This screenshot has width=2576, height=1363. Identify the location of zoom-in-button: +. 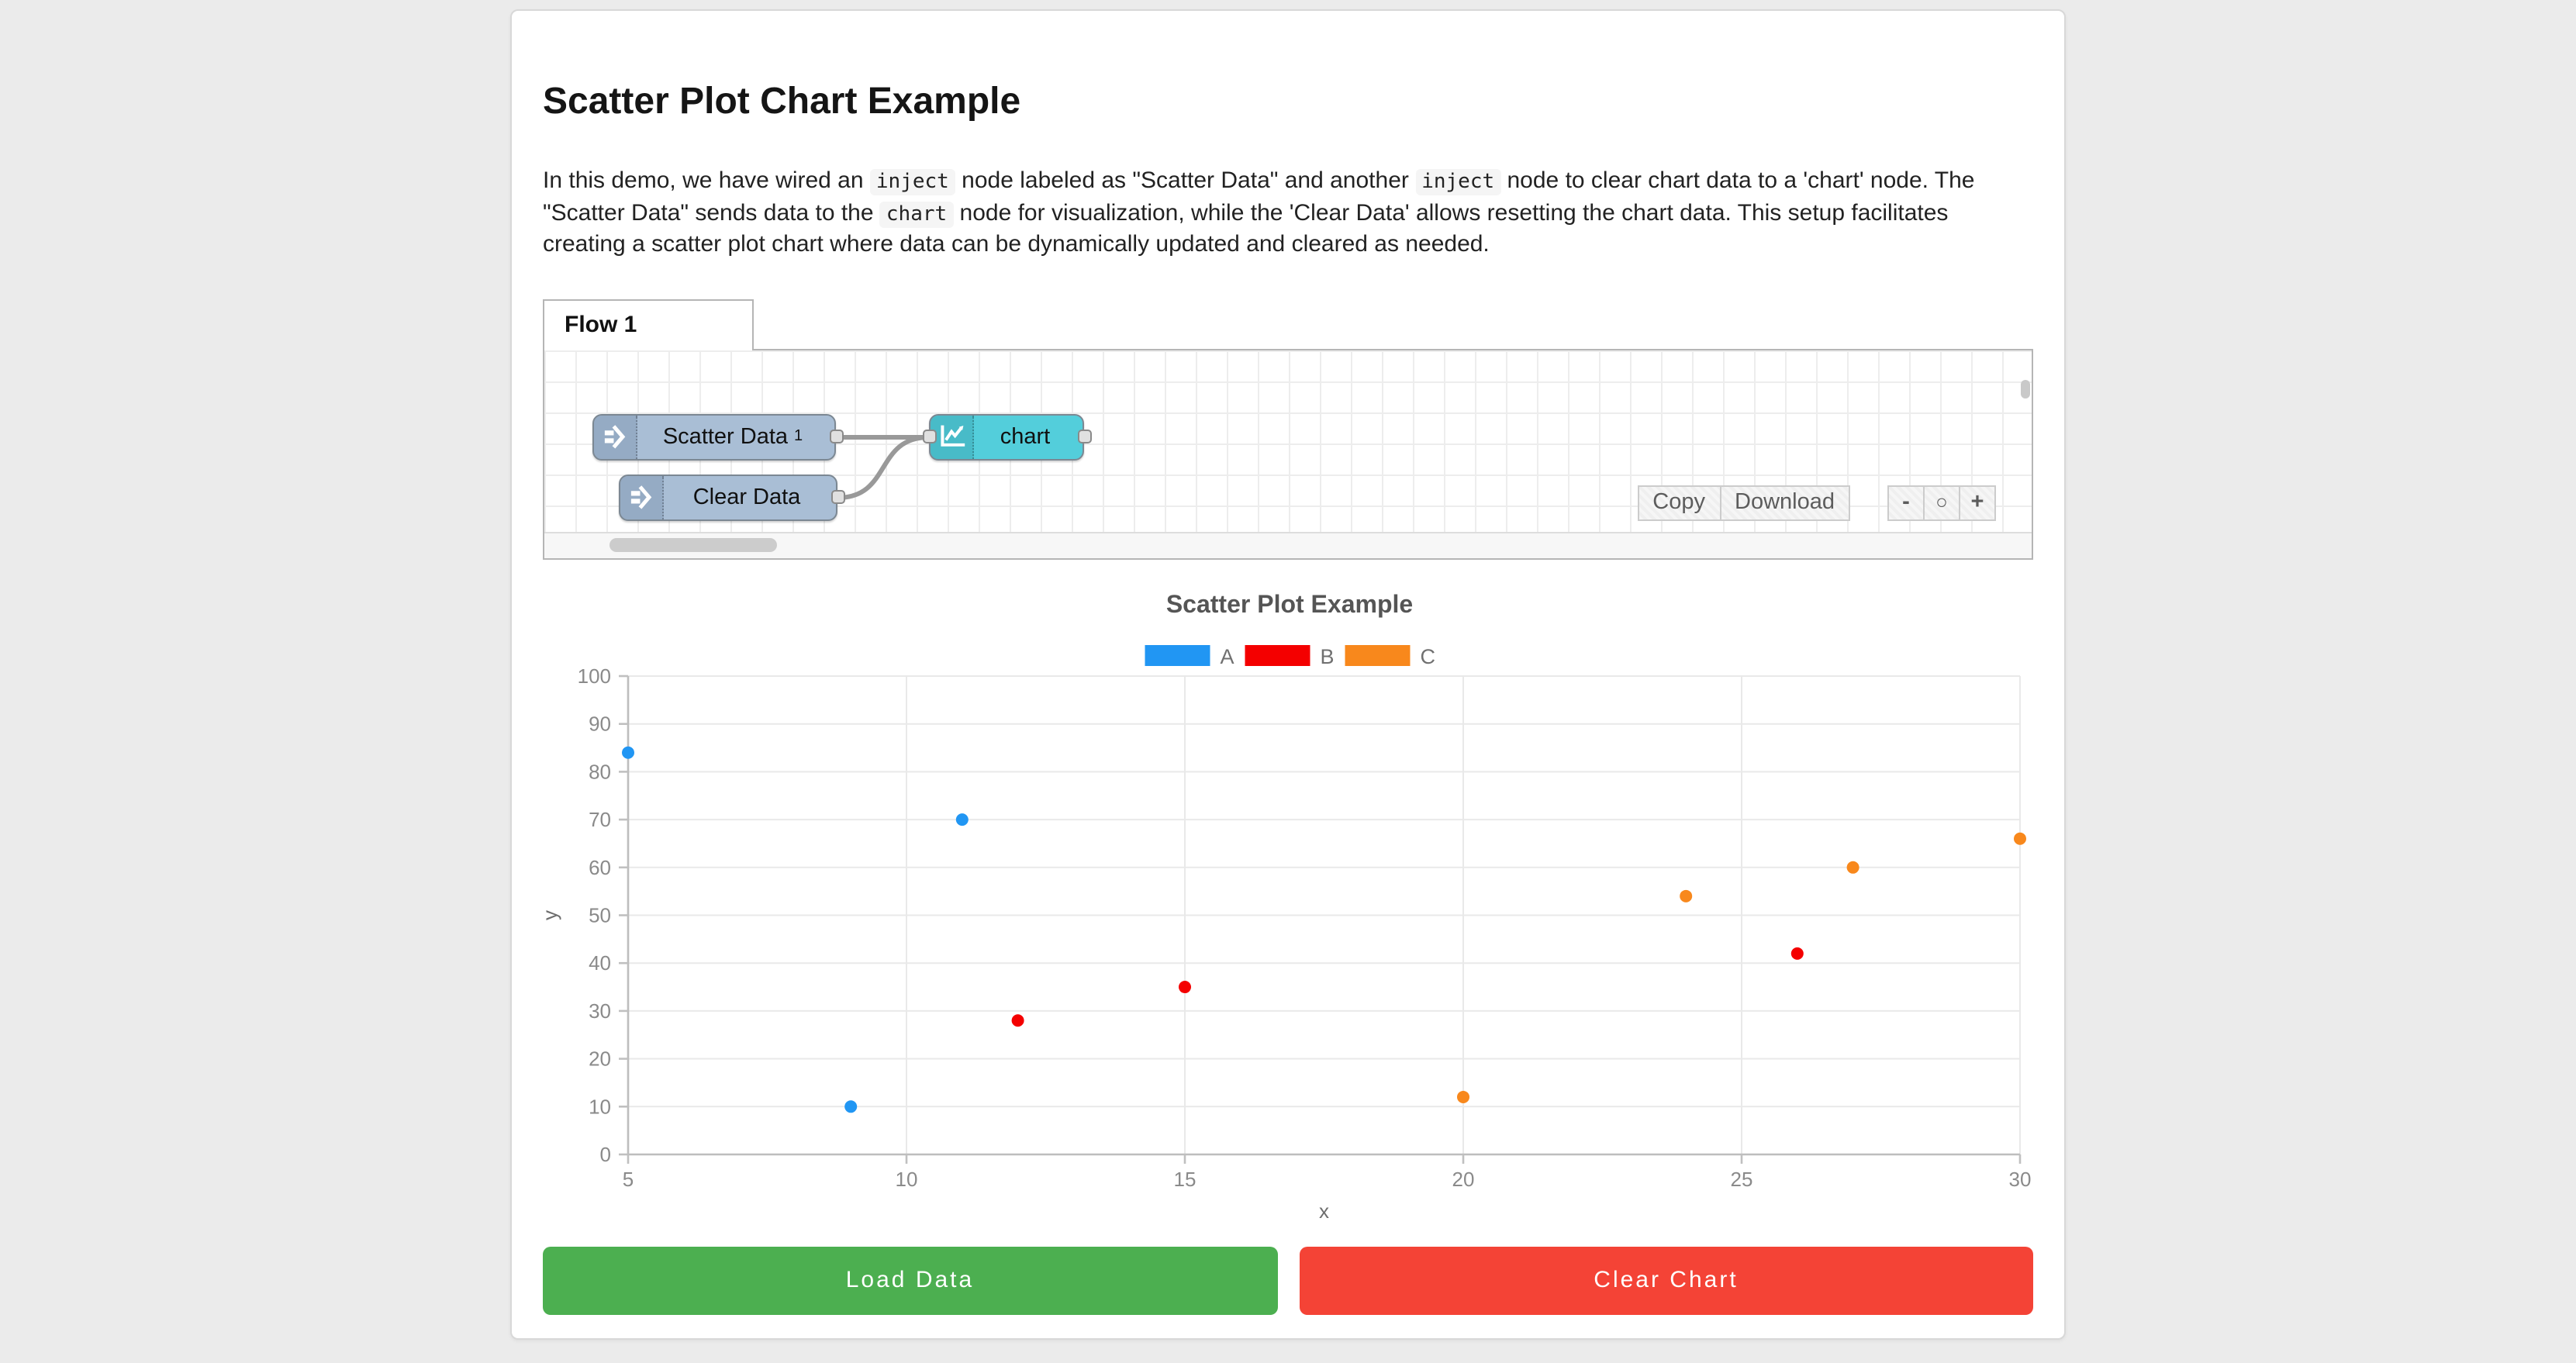
(1977, 502).